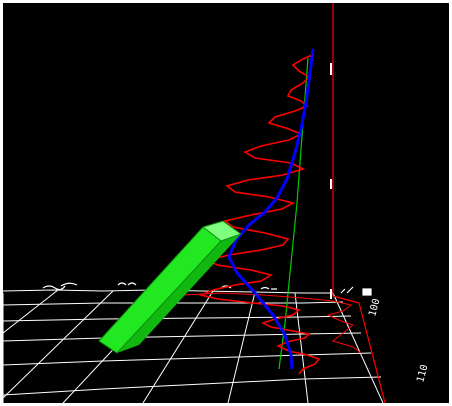 The width and height of the screenshot is (452, 406). What do you see at coordinates (222, 231) in the screenshot?
I see `probe-box-top` at bounding box center [222, 231].